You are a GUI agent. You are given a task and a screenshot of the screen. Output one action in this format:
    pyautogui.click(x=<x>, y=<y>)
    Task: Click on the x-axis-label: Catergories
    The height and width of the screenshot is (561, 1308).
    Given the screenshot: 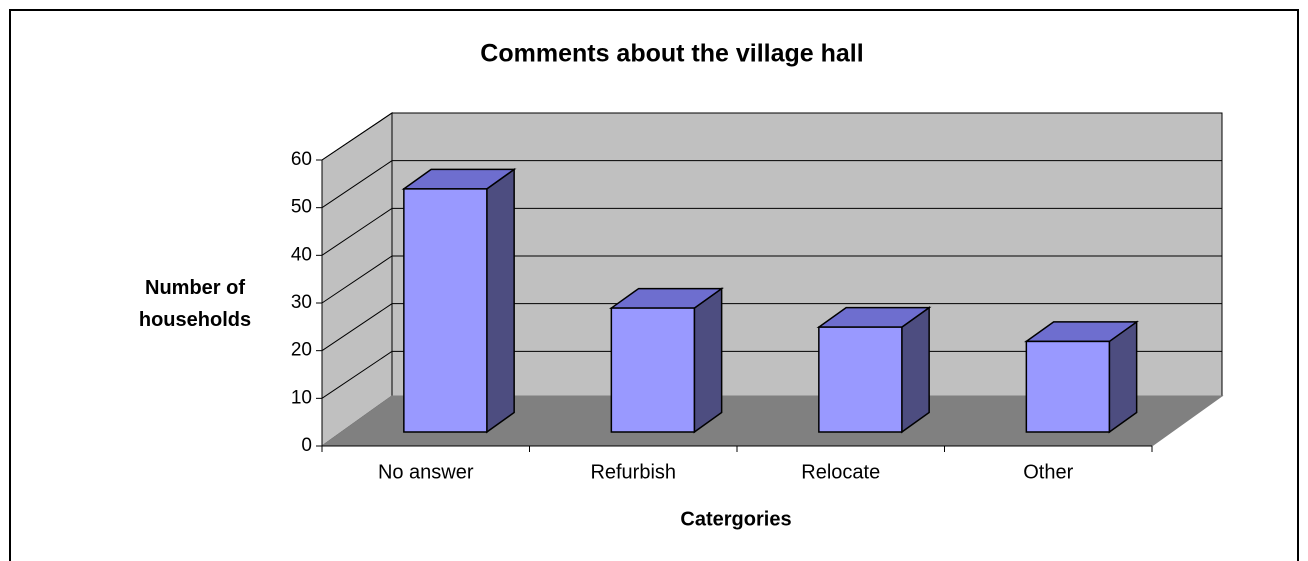 What is the action you would take?
    pyautogui.click(x=735, y=519)
    